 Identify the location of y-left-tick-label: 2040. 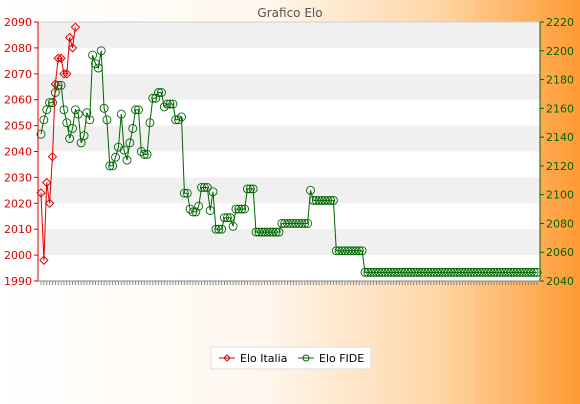
(18, 152).